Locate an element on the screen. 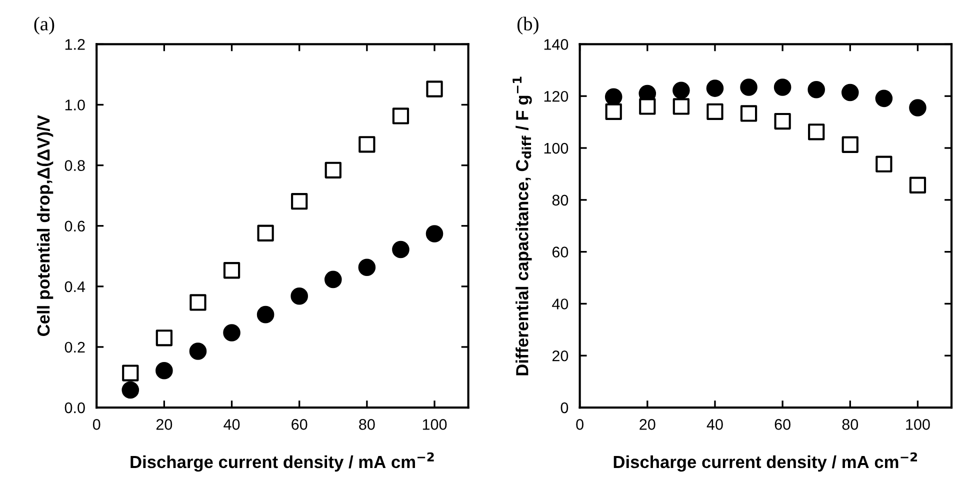 This screenshot has height=491, width=966. y-tick-label: 0.8 is located at coordinates (74, 165).